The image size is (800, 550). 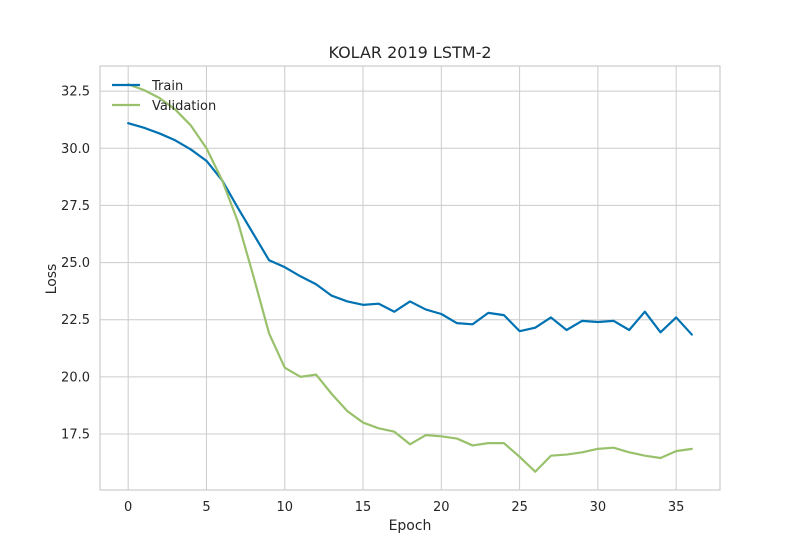 I want to click on y-tick-label: 22.5, so click(x=75, y=320).